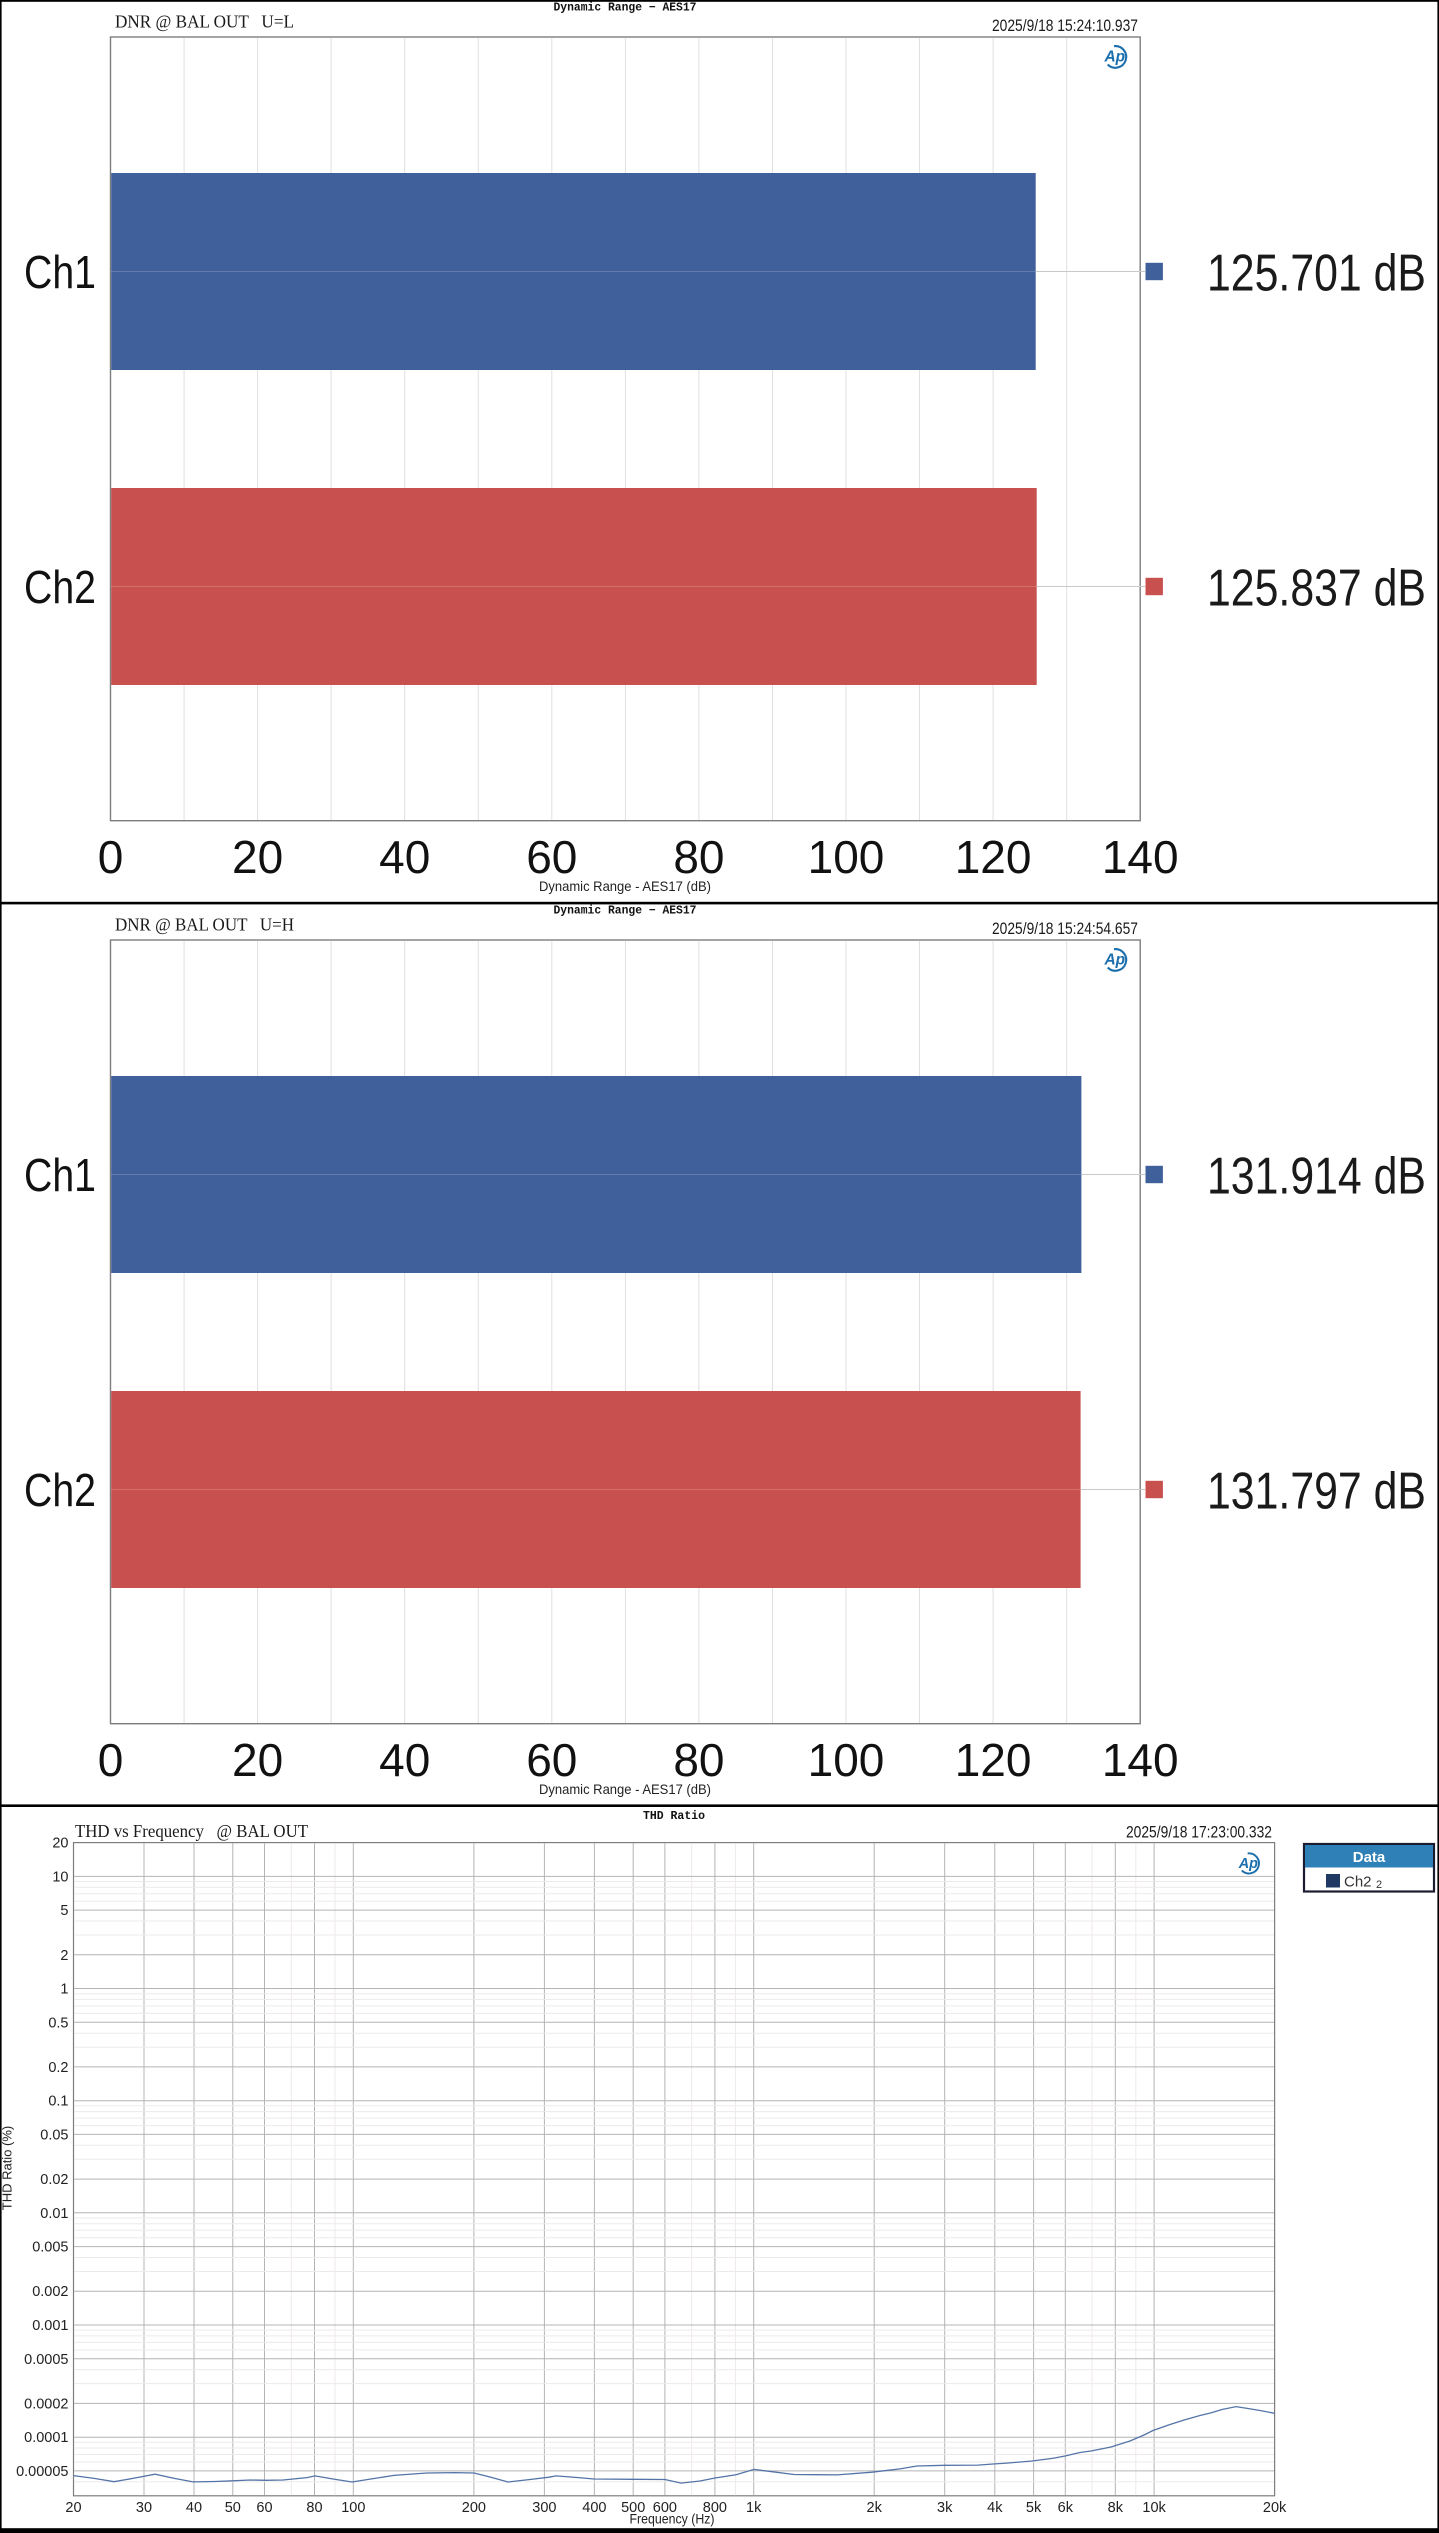 The height and width of the screenshot is (2533, 1439). What do you see at coordinates (1316, 1177) in the screenshot?
I see `svg-text: 131.914 dB` at bounding box center [1316, 1177].